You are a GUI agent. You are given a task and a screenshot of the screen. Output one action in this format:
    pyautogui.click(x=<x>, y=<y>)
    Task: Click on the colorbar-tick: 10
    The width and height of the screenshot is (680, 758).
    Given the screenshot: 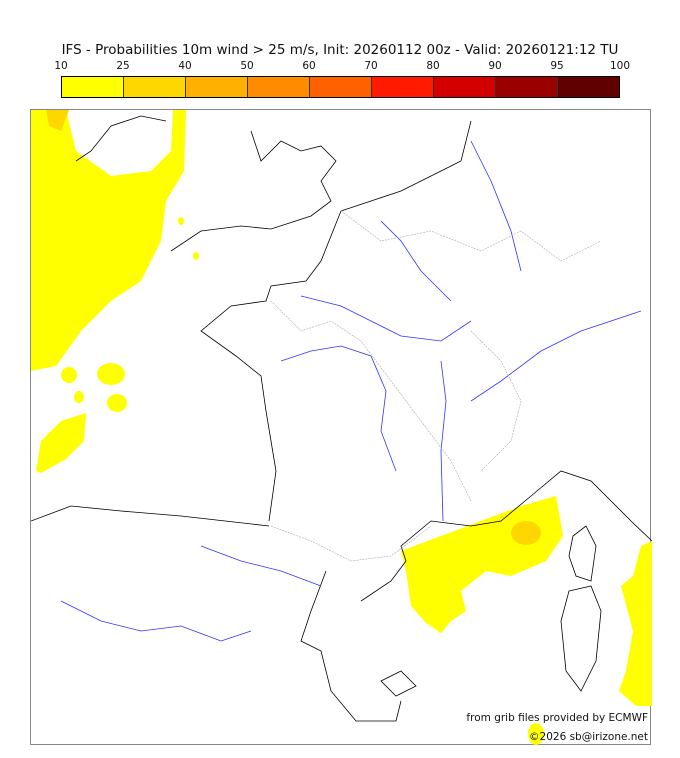 What is the action you would take?
    pyautogui.click(x=61, y=66)
    